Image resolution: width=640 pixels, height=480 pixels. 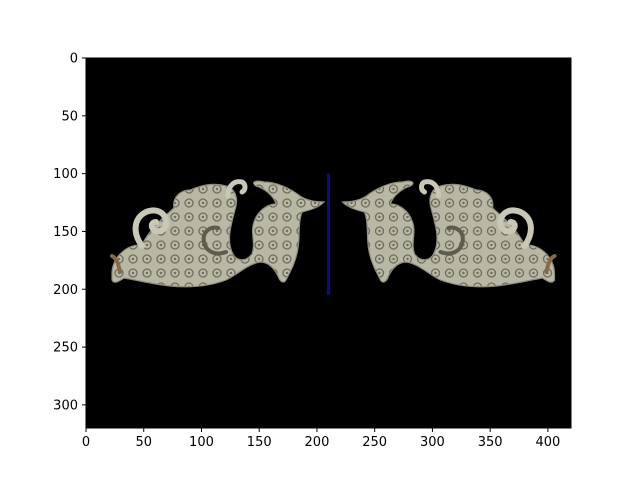 I want to click on dragon-right-leg, so click(x=550, y=264).